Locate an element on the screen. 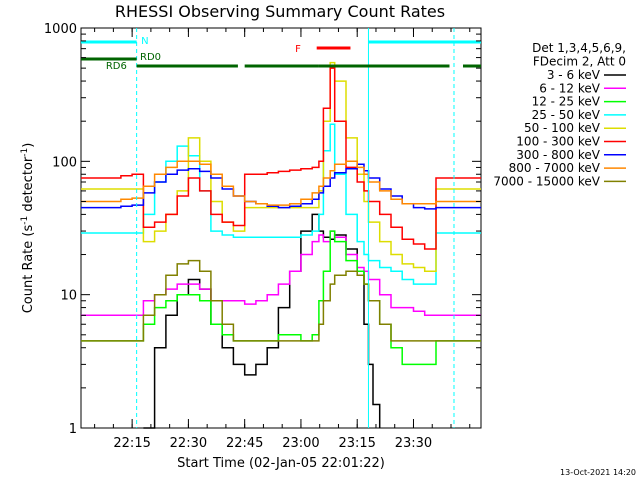  x-tick-label-3: 23:00 is located at coordinates (300, 443).